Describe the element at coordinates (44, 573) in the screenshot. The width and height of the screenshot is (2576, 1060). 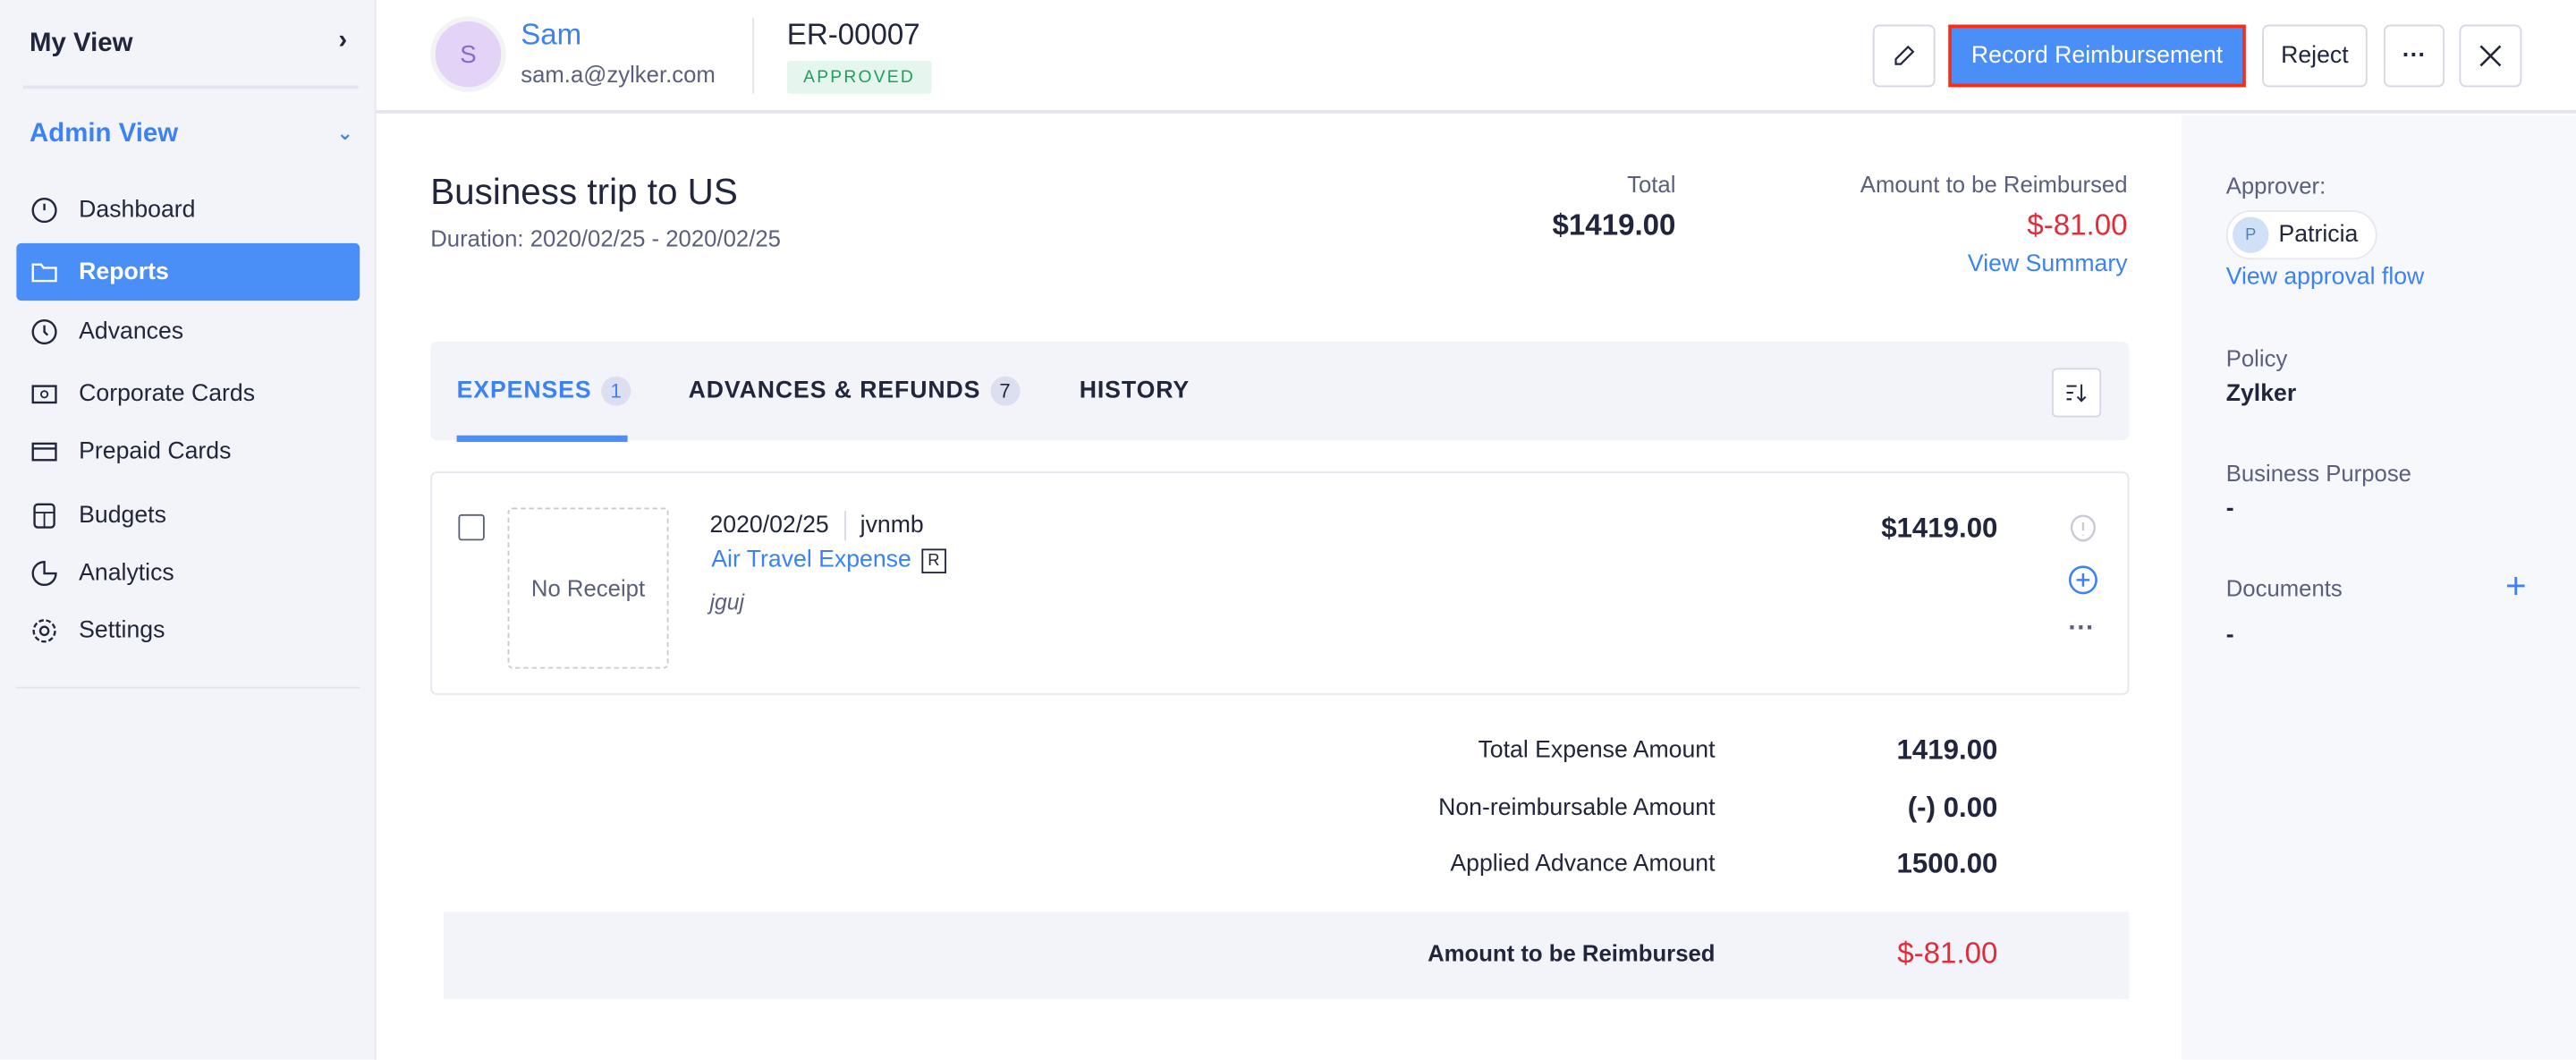
I see `pie-chart-icon` at that location.